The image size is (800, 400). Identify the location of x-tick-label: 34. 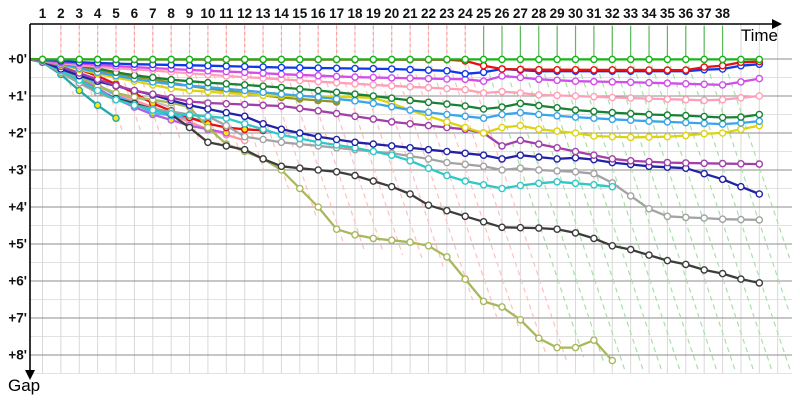
(650, 13).